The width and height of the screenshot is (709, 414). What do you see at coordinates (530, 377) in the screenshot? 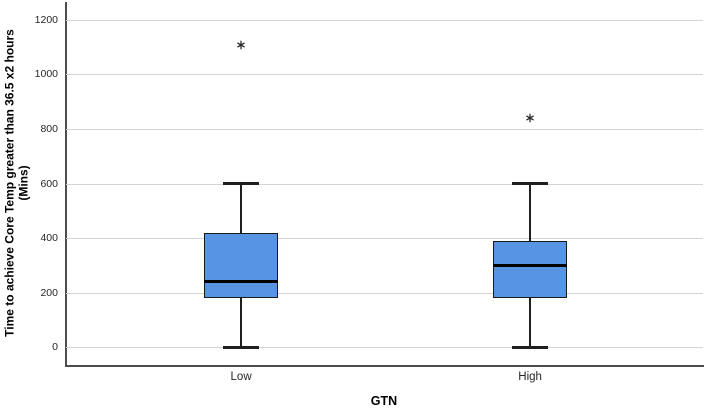
I see `x-tick-label: High` at bounding box center [530, 377].